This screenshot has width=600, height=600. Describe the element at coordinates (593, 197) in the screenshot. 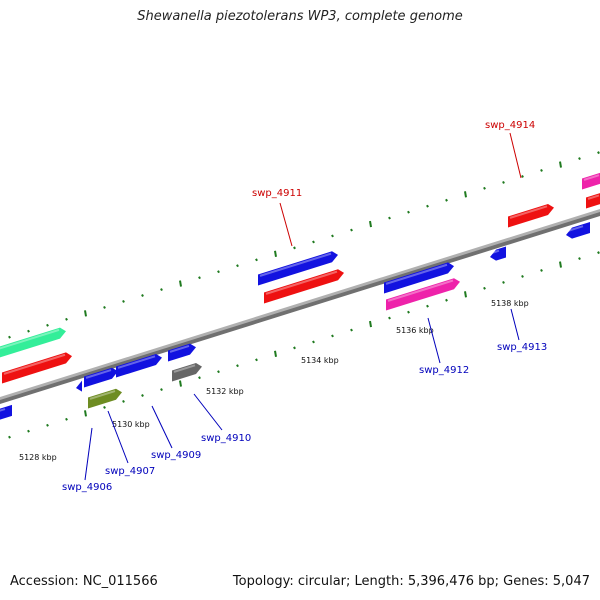

I see `gene-red-far-right-highlight` at that location.